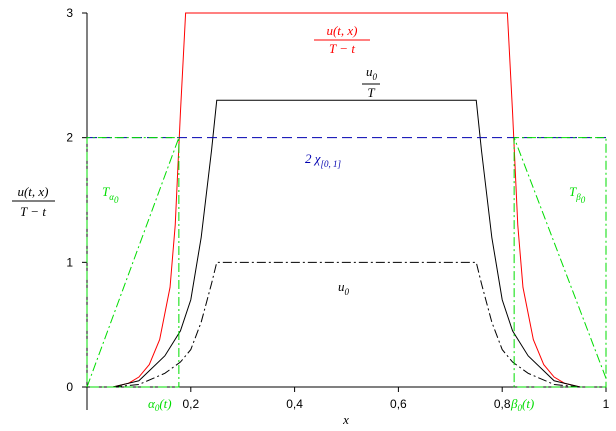 This screenshot has height=431, width=616. I want to click on indicator-sub: [0, 1], so click(330, 164).